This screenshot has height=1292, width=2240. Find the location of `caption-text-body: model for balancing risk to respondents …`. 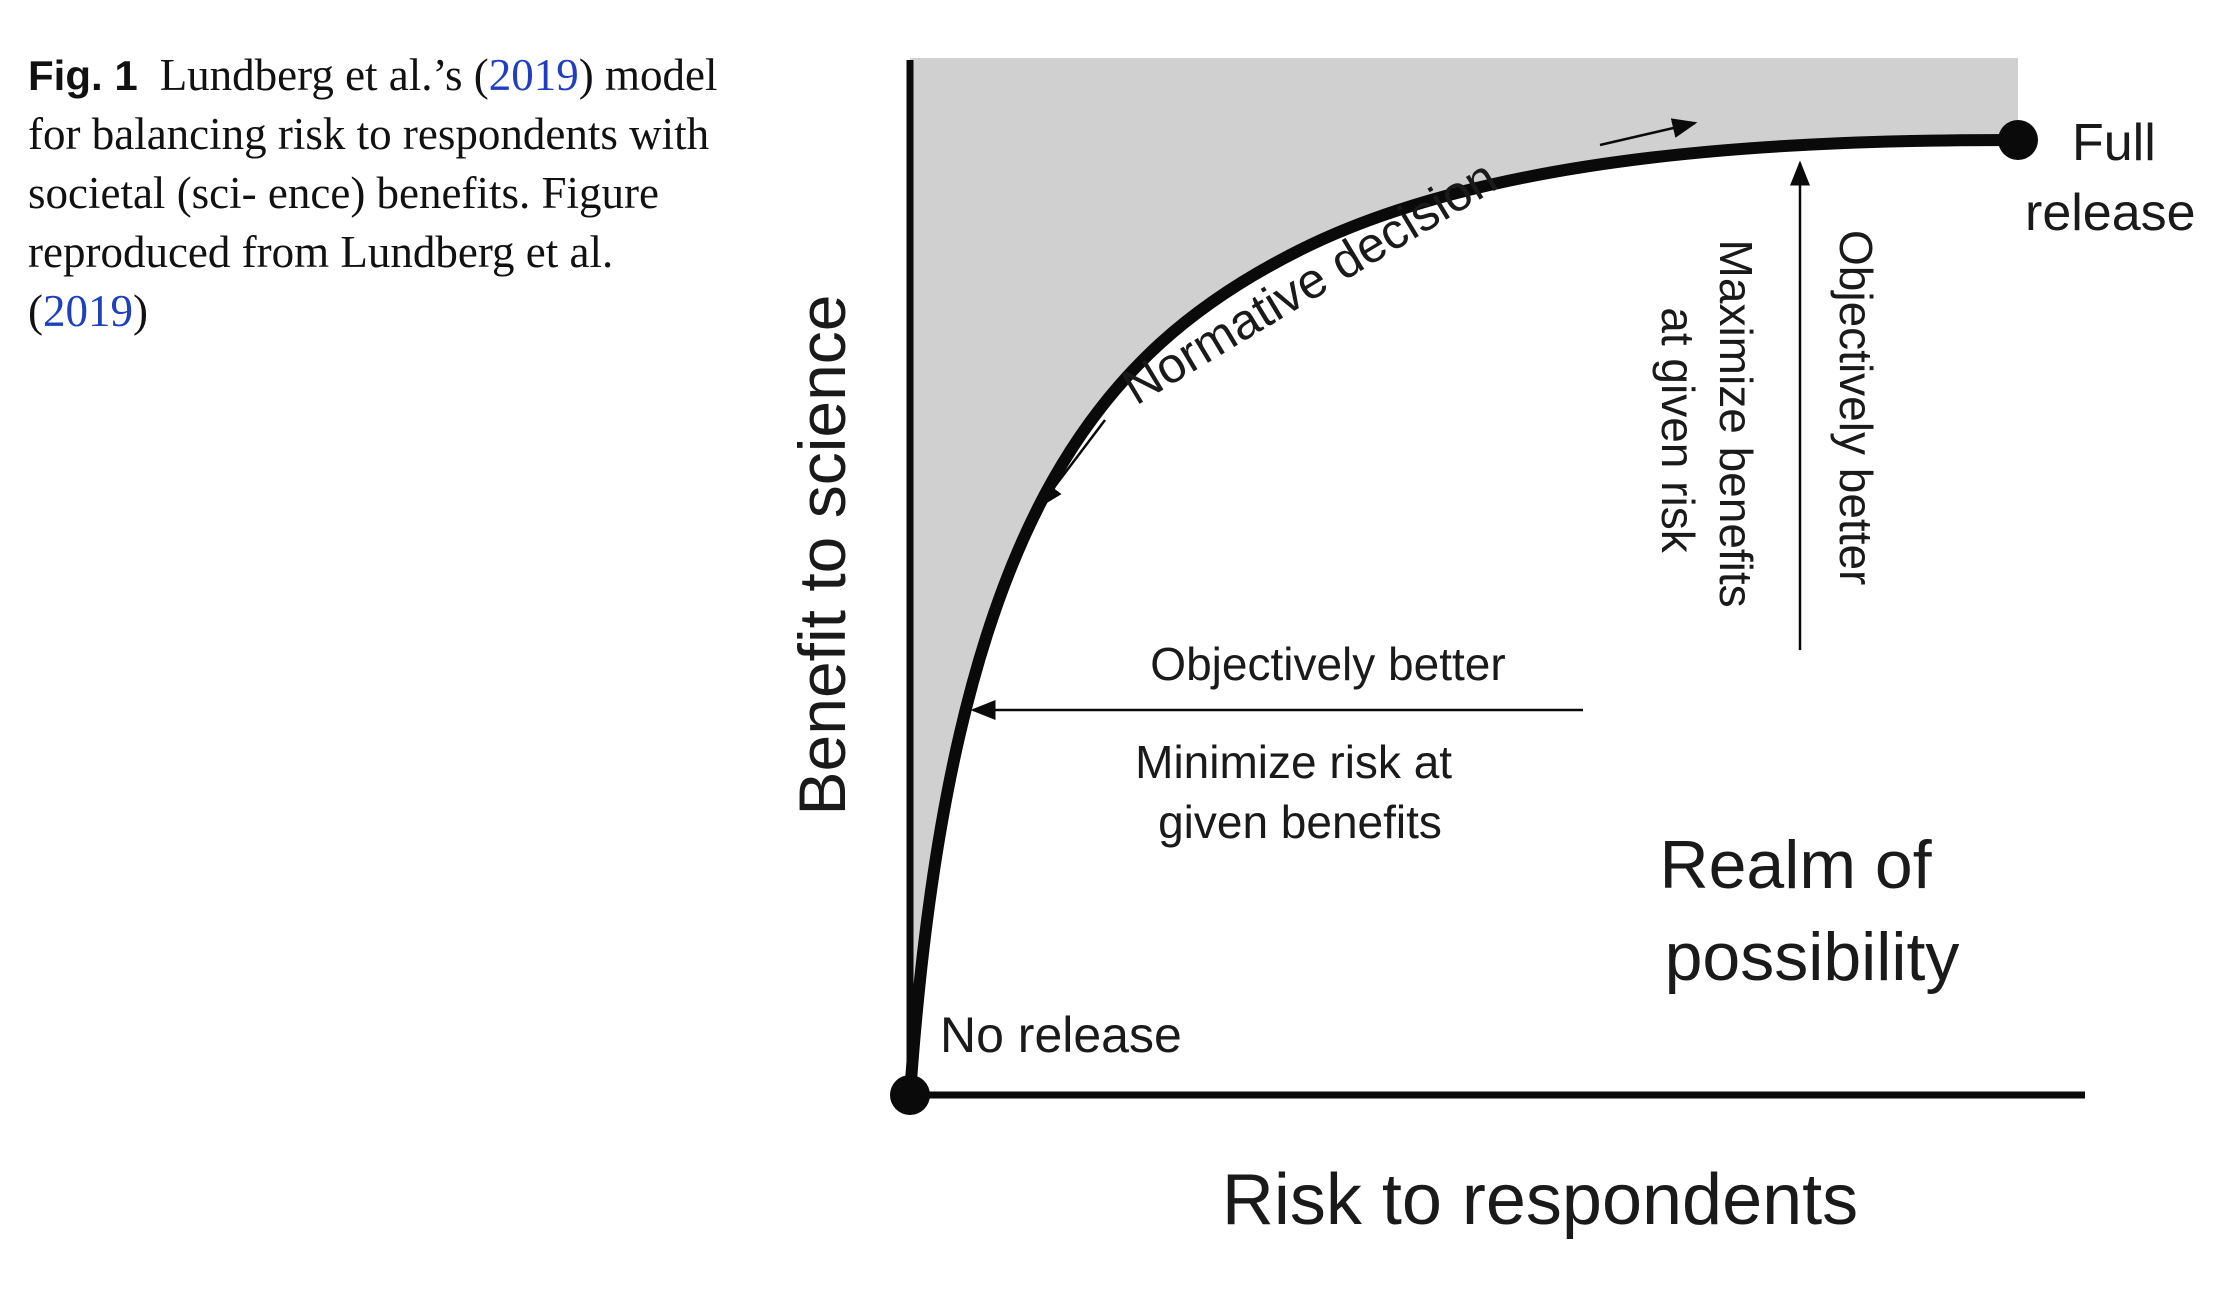

caption-text-body: model for balancing risk to respondents … is located at coordinates (373, 193).